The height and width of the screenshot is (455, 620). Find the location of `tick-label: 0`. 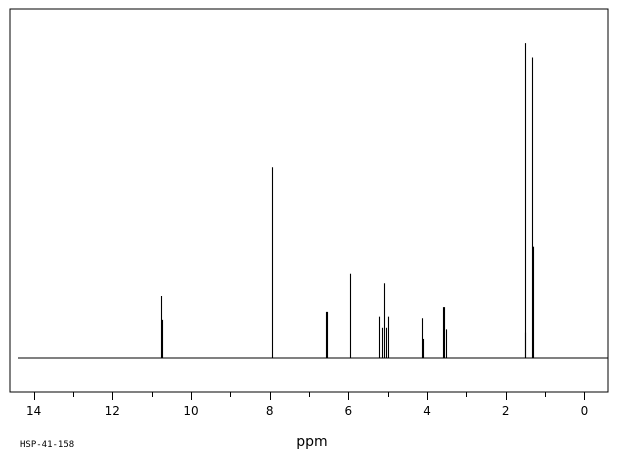

tick-label: 0 is located at coordinates (585, 411).